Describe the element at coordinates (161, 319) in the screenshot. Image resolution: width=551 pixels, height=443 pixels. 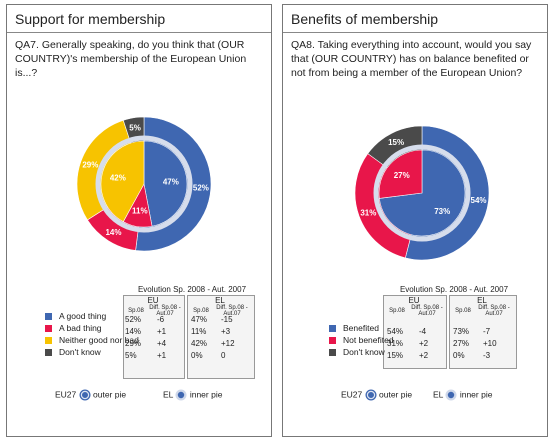
I see `table-cell-eu-diff: -6` at that location.